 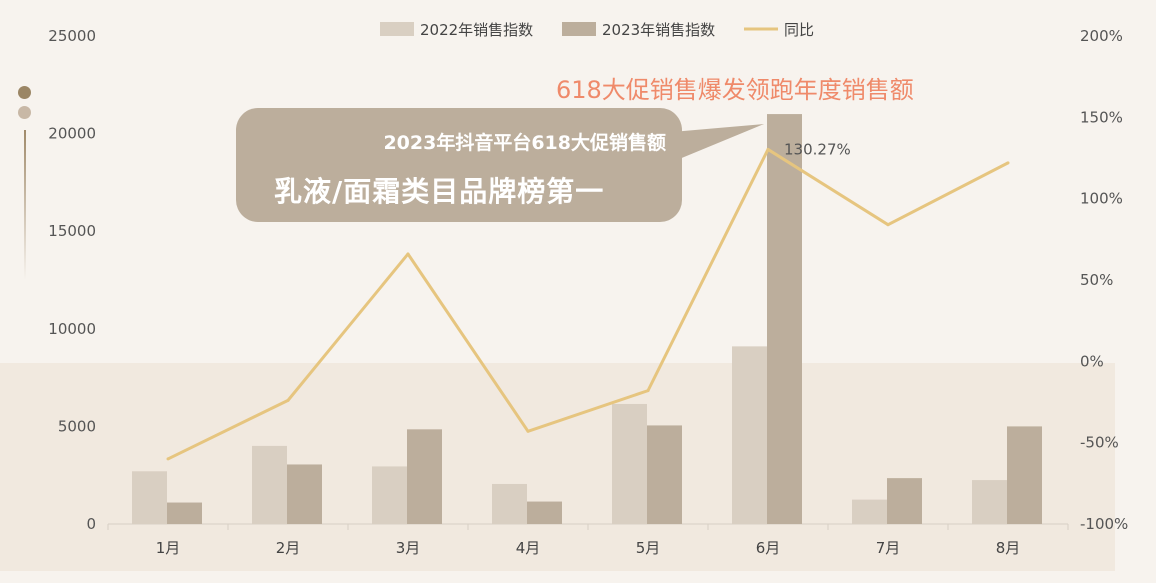 I want to click on peak-value-label: 130.27%, so click(x=817, y=149).